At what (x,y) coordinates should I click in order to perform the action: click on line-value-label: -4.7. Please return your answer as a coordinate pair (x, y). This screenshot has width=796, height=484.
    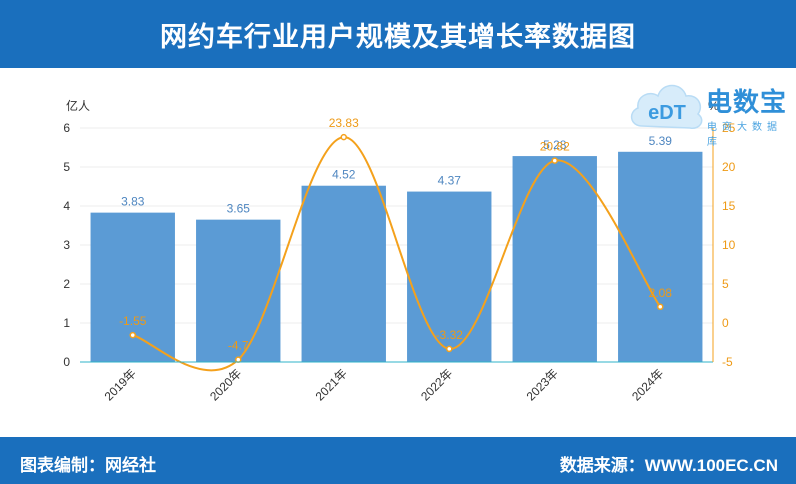
    Looking at the image, I should click on (238, 346).